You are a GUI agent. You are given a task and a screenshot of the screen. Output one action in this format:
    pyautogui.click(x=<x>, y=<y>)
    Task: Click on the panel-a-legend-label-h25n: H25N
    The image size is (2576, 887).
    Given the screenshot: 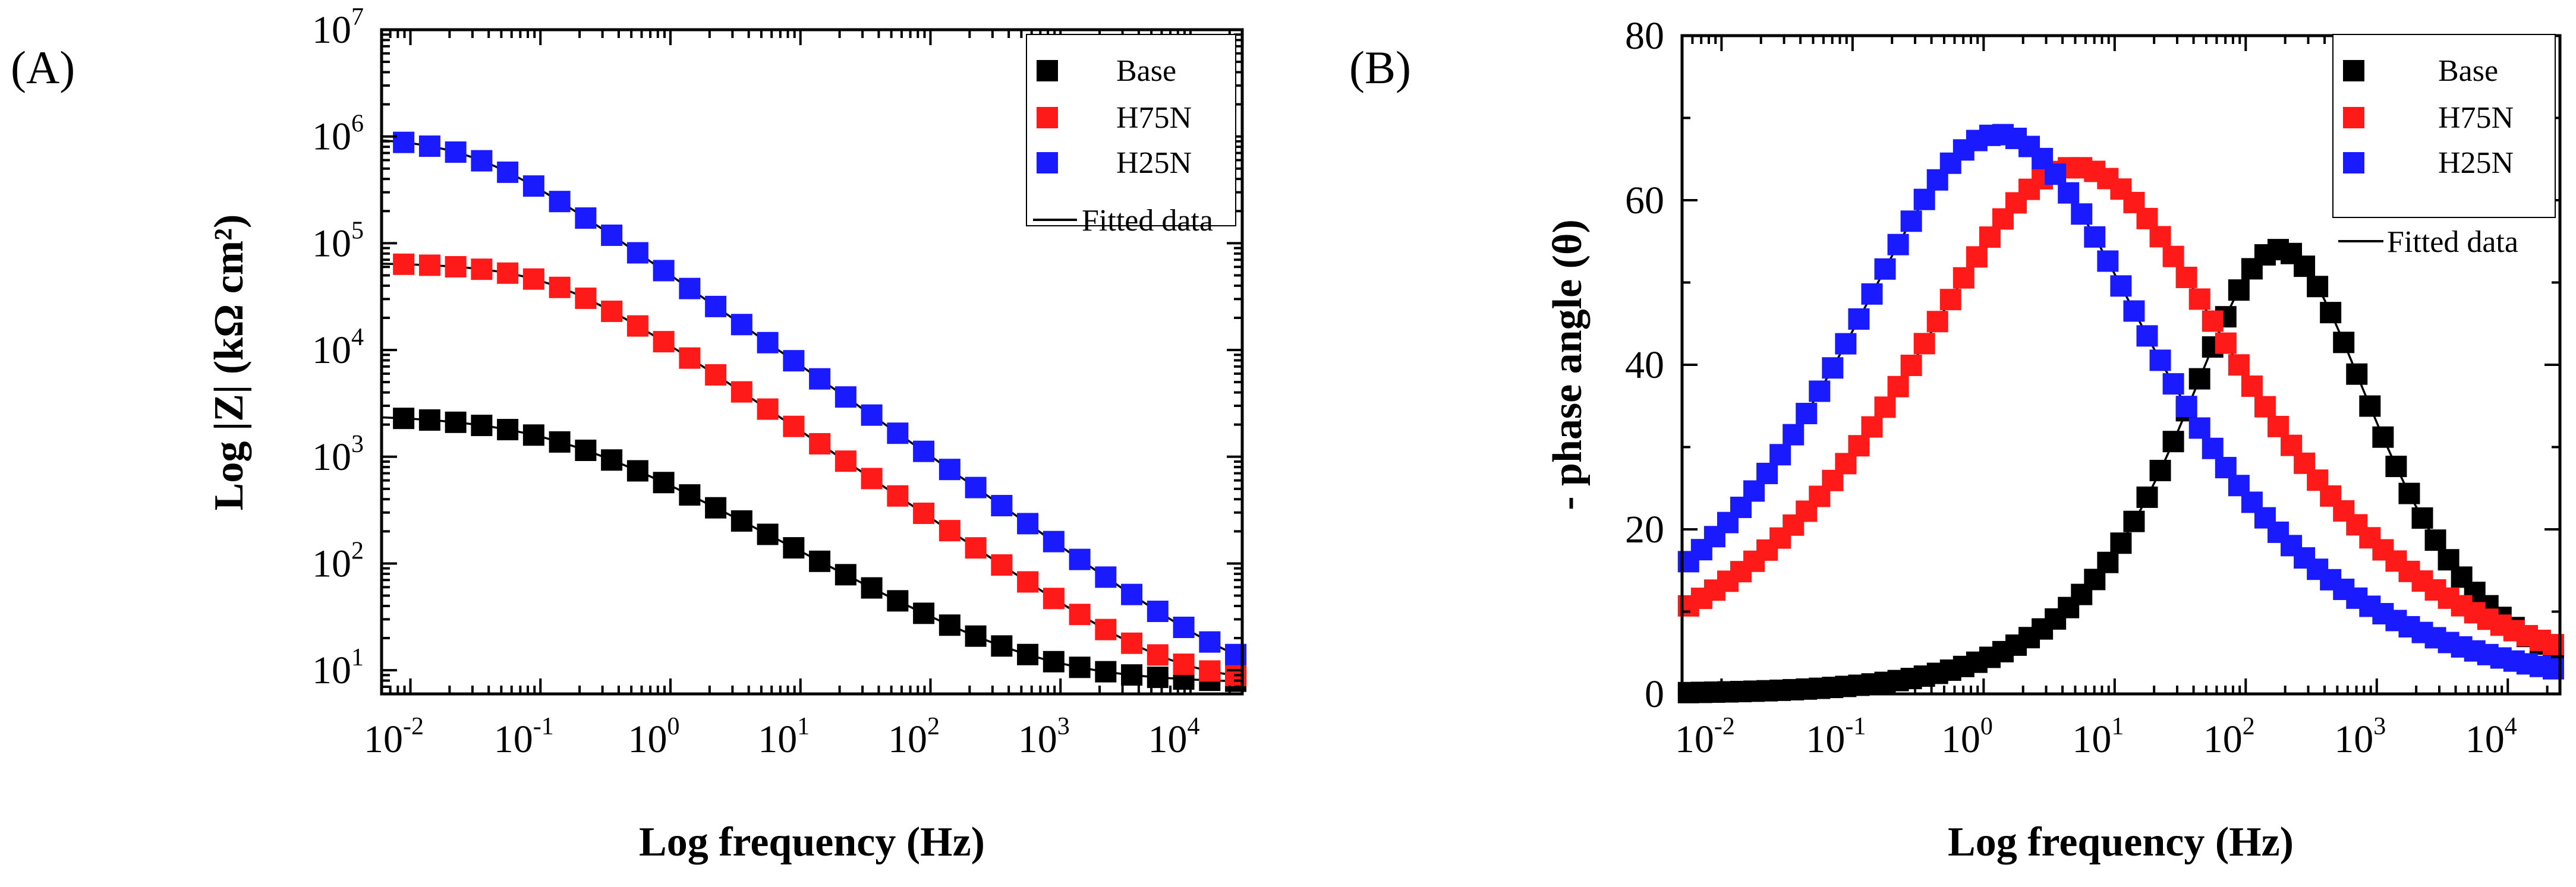 What is the action you would take?
    pyautogui.click(x=1154, y=163)
    